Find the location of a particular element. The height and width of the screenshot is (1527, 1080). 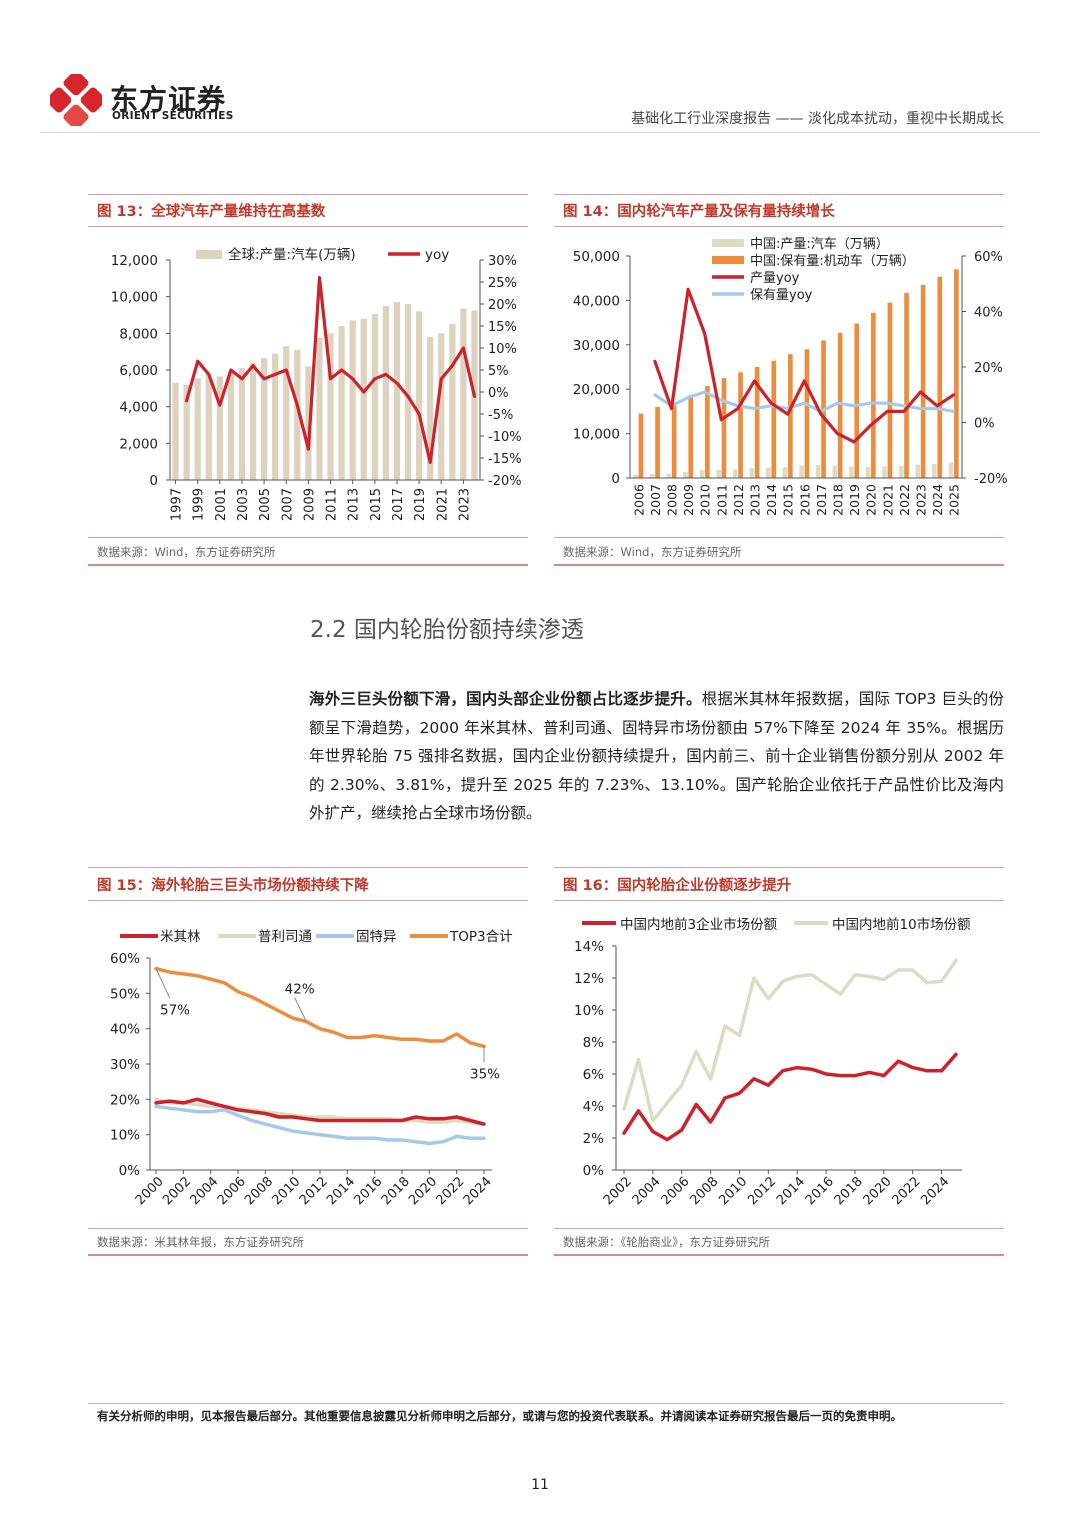

fig14-right-tick-label: 0% is located at coordinates (984, 424).